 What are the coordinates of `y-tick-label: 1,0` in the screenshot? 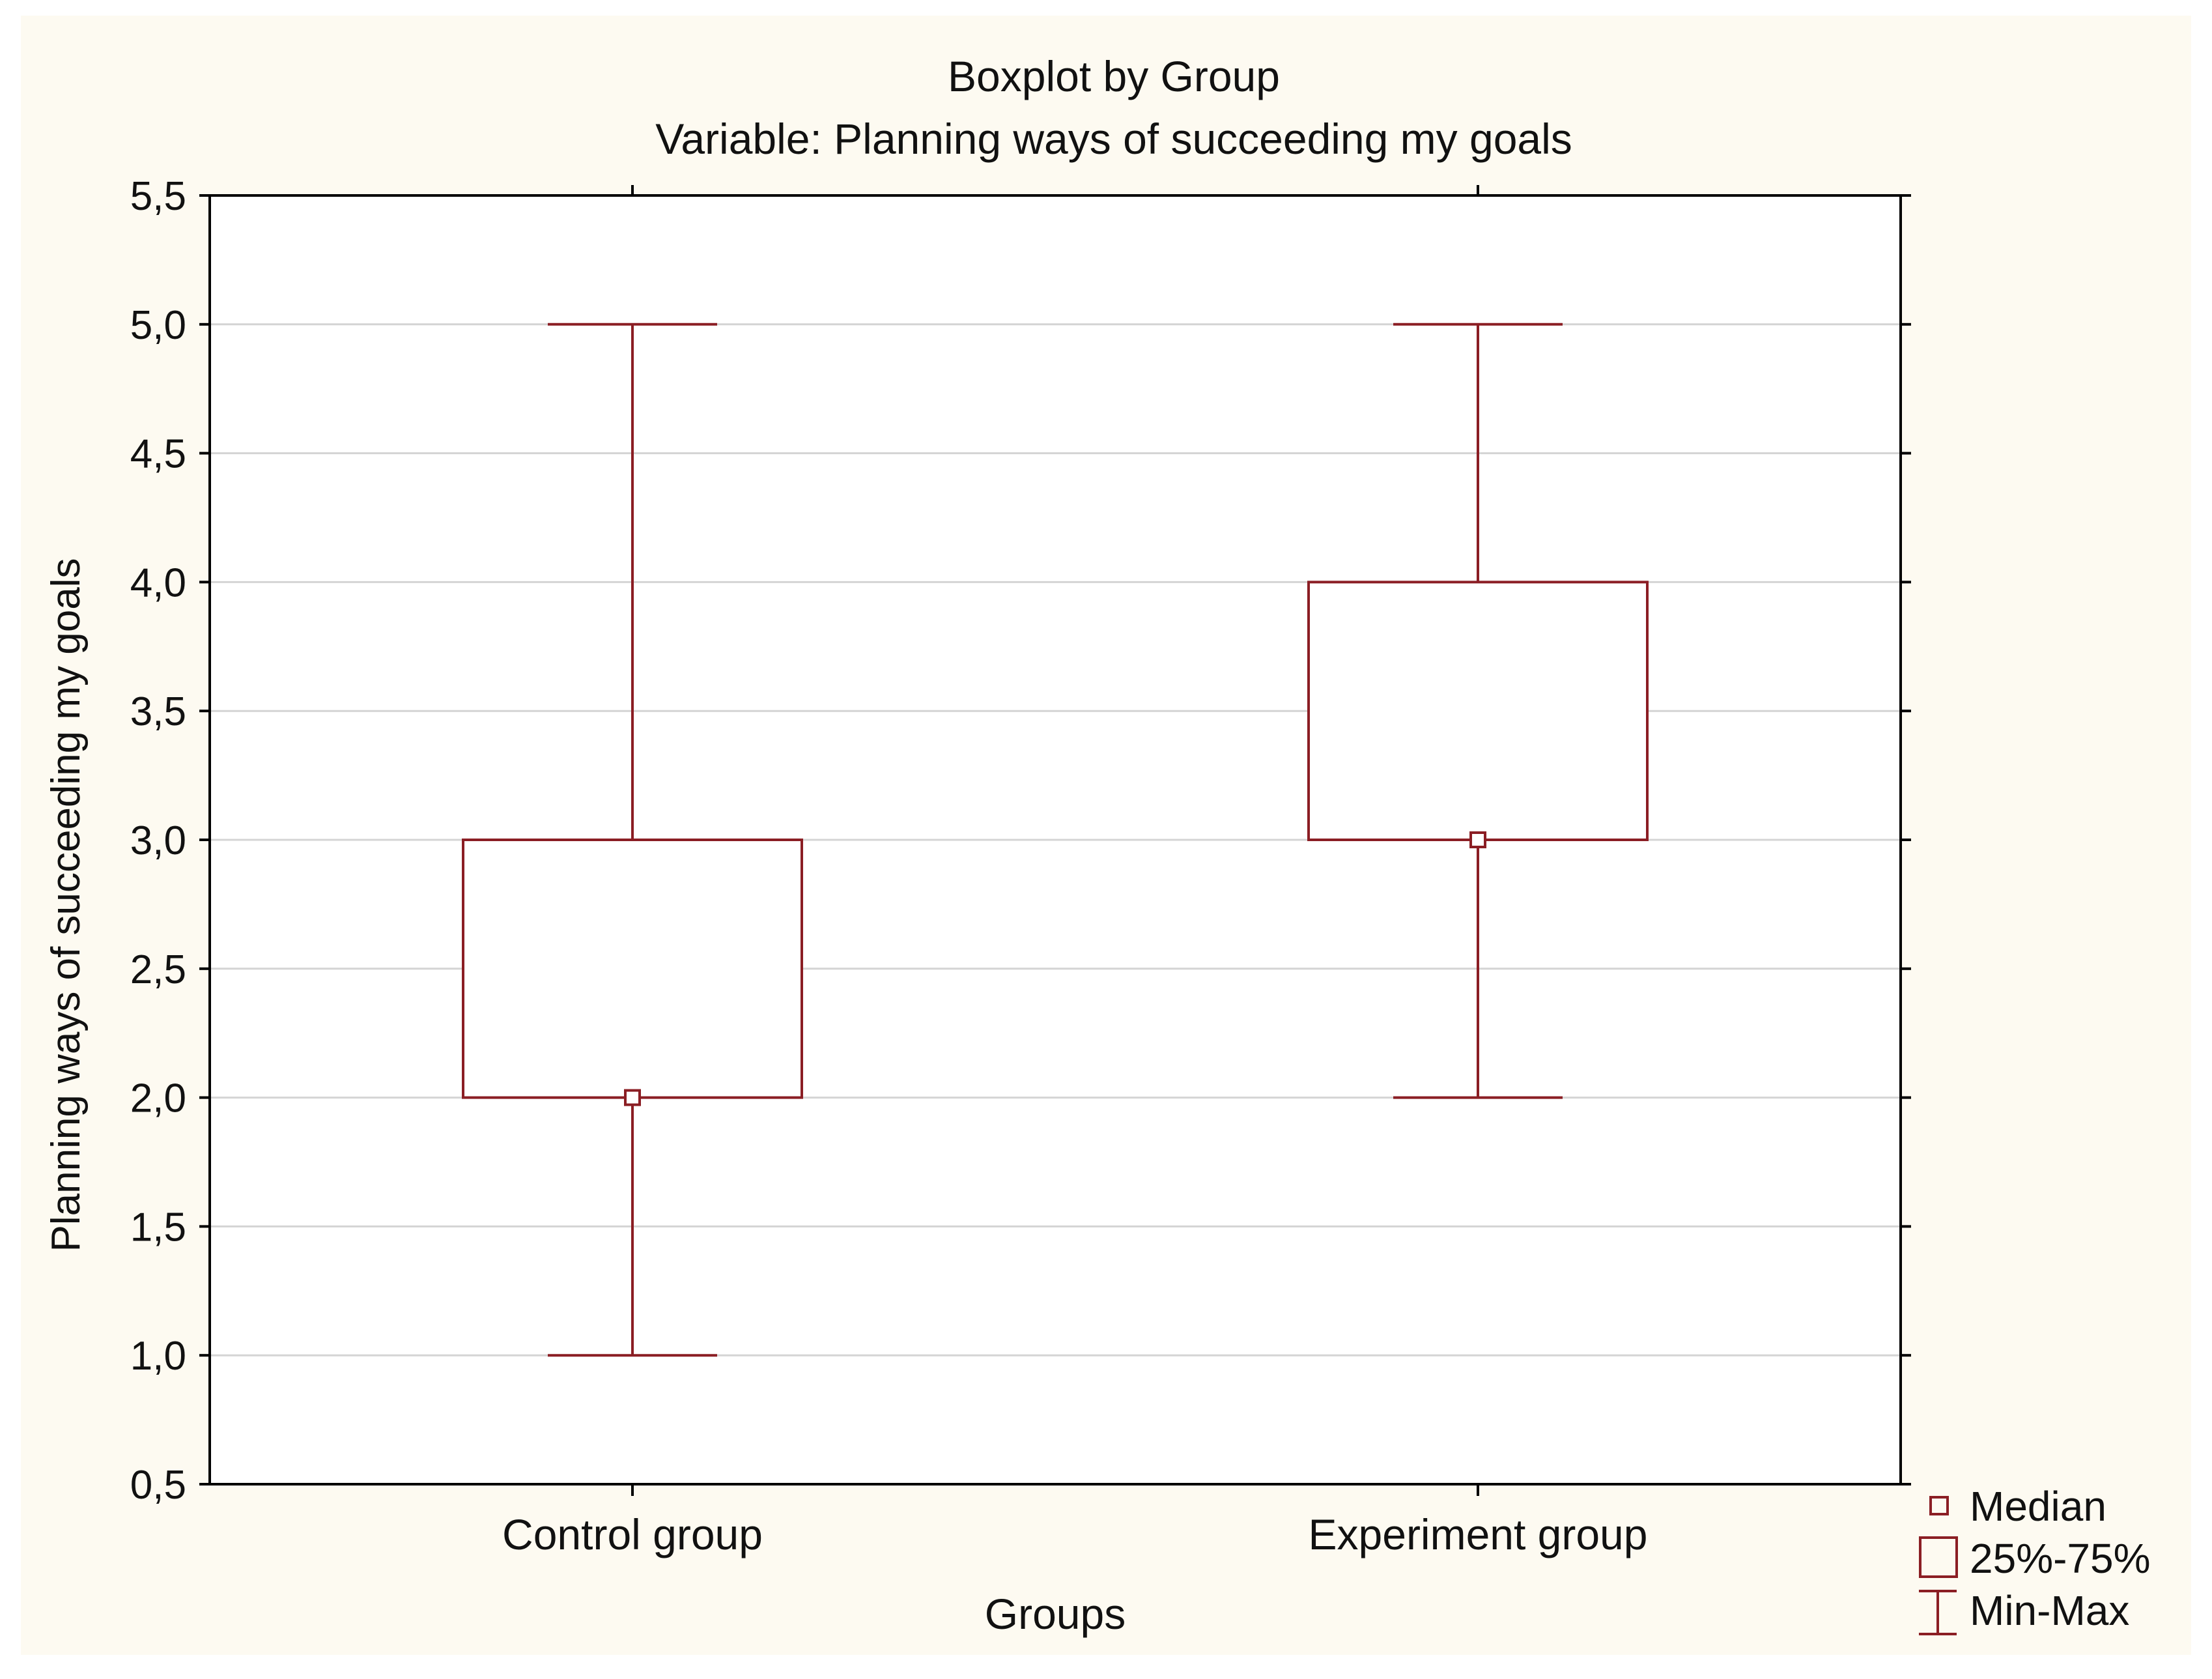 It's located at (158, 1356).